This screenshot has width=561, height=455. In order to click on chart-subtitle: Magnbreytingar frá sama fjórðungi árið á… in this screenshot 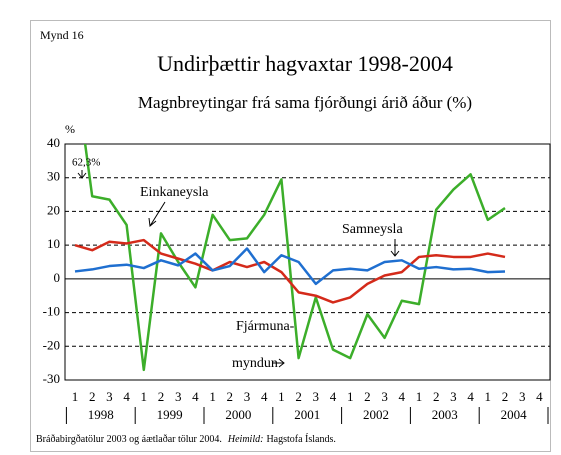, I will do `click(305, 102)`.